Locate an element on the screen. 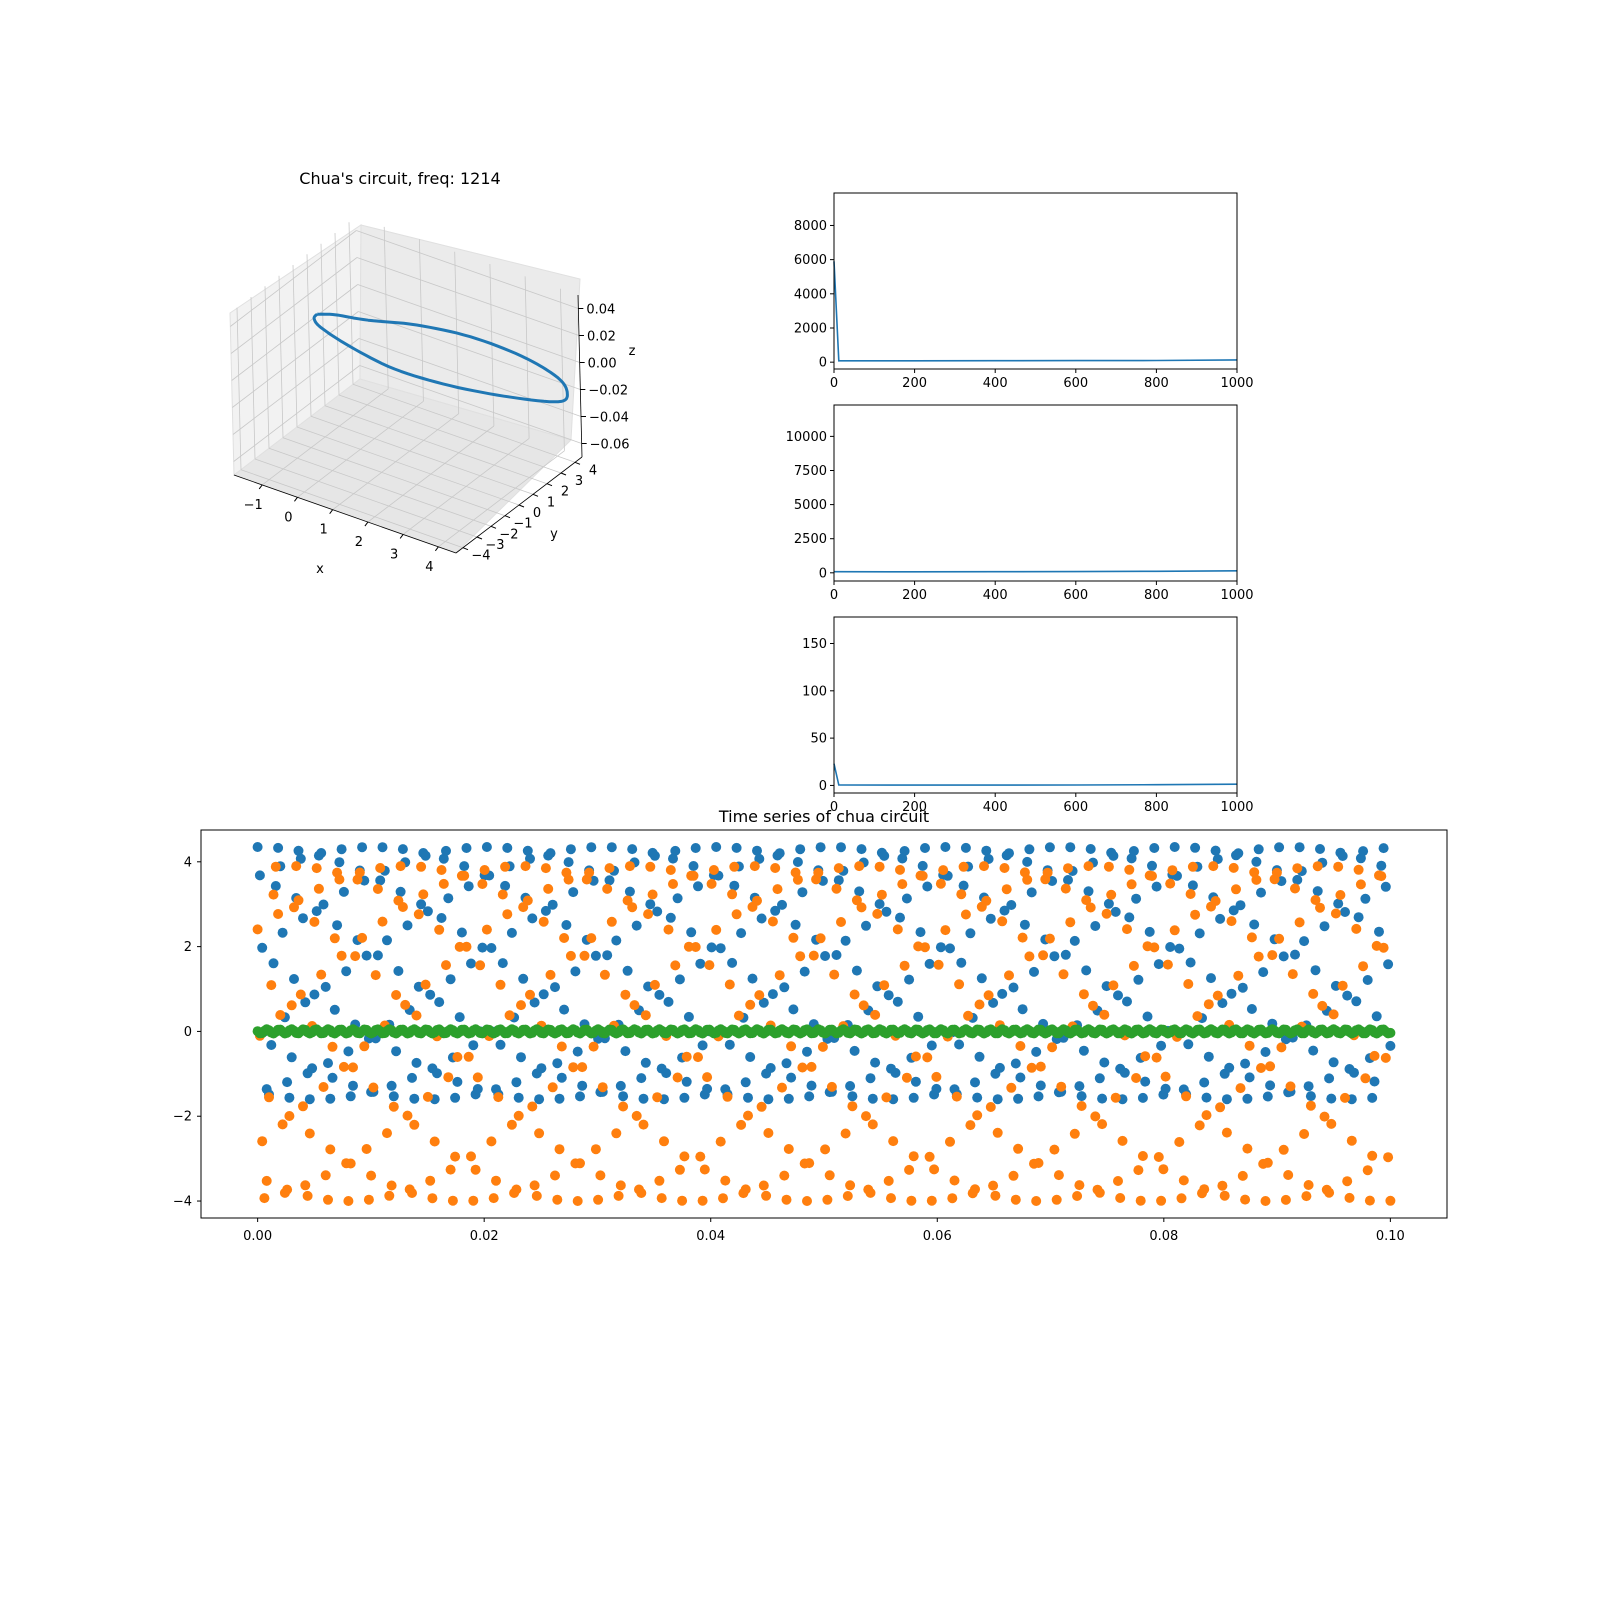  plot-frame is located at coordinates (1035, 281).